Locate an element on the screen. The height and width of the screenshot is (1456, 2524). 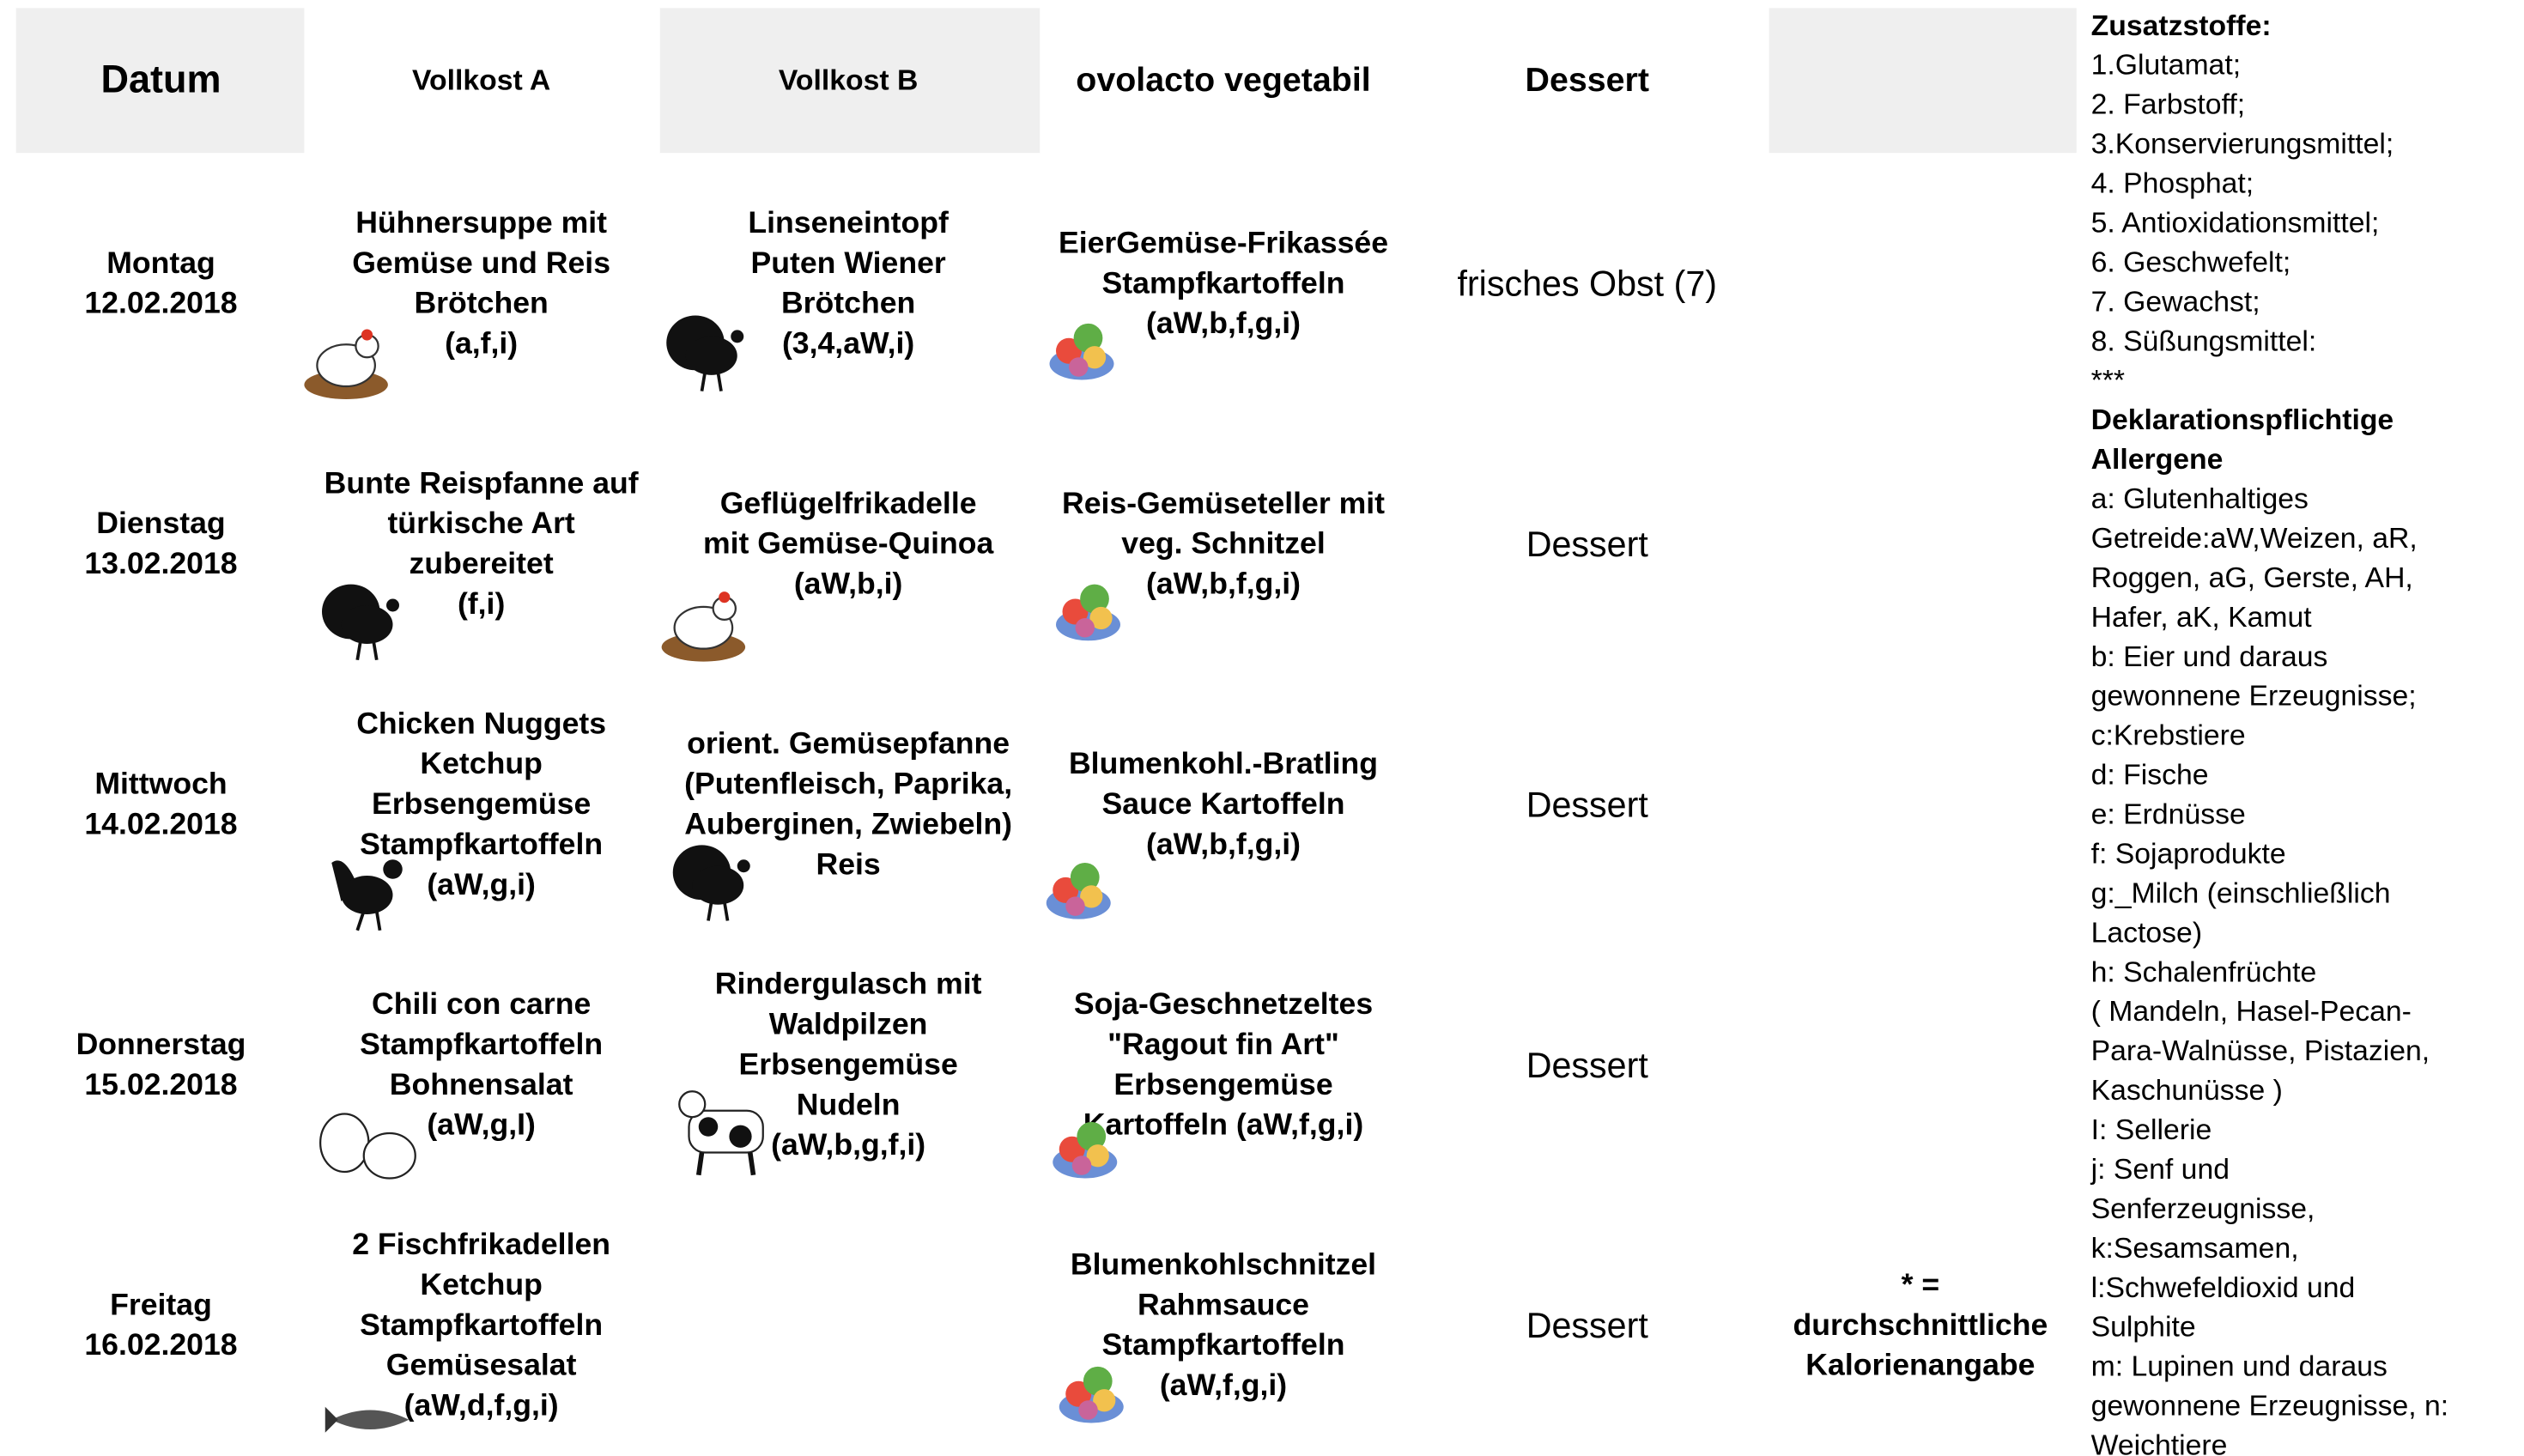
dish-veg-line: (aW,f,g,i) is located at coordinates (1224, 1385).